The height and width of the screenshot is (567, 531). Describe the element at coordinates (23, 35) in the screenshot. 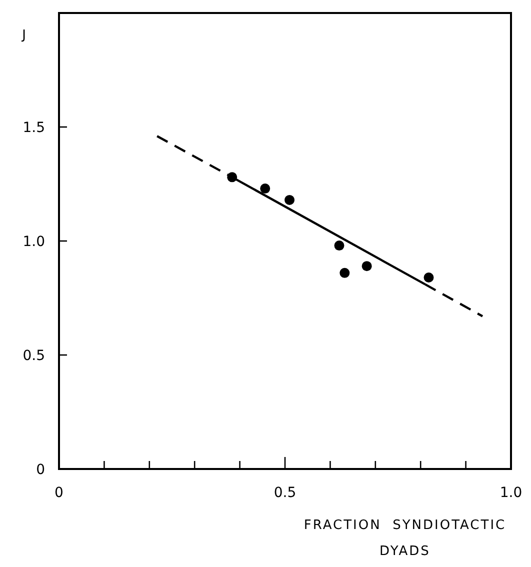

I see `y-axis-title: J` at that location.